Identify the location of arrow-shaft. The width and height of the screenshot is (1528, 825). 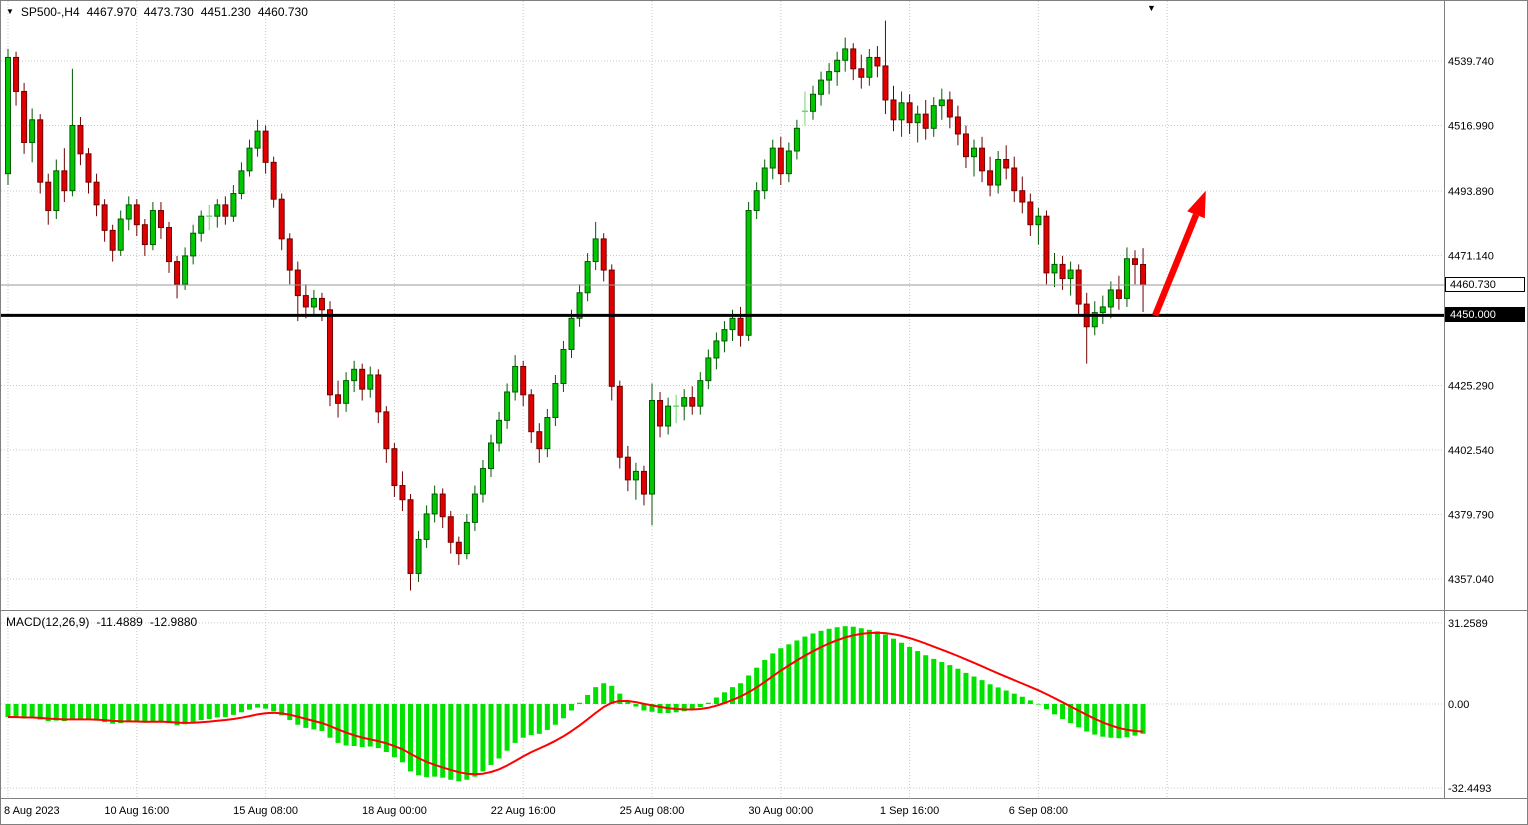
(1176, 265).